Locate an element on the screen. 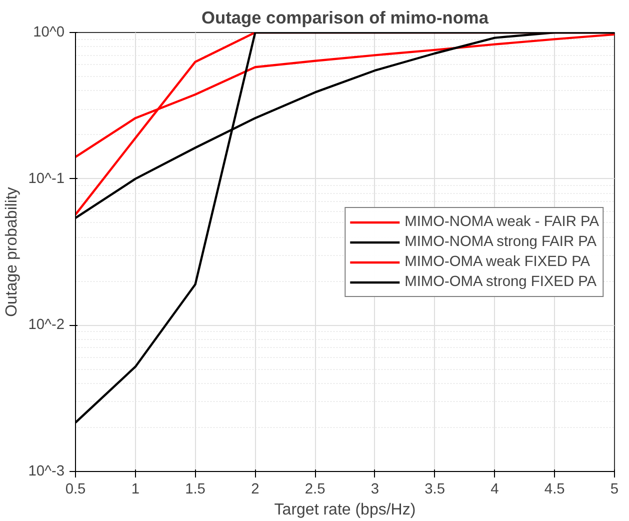  x-tick-label: 4 is located at coordinates (494, 490).